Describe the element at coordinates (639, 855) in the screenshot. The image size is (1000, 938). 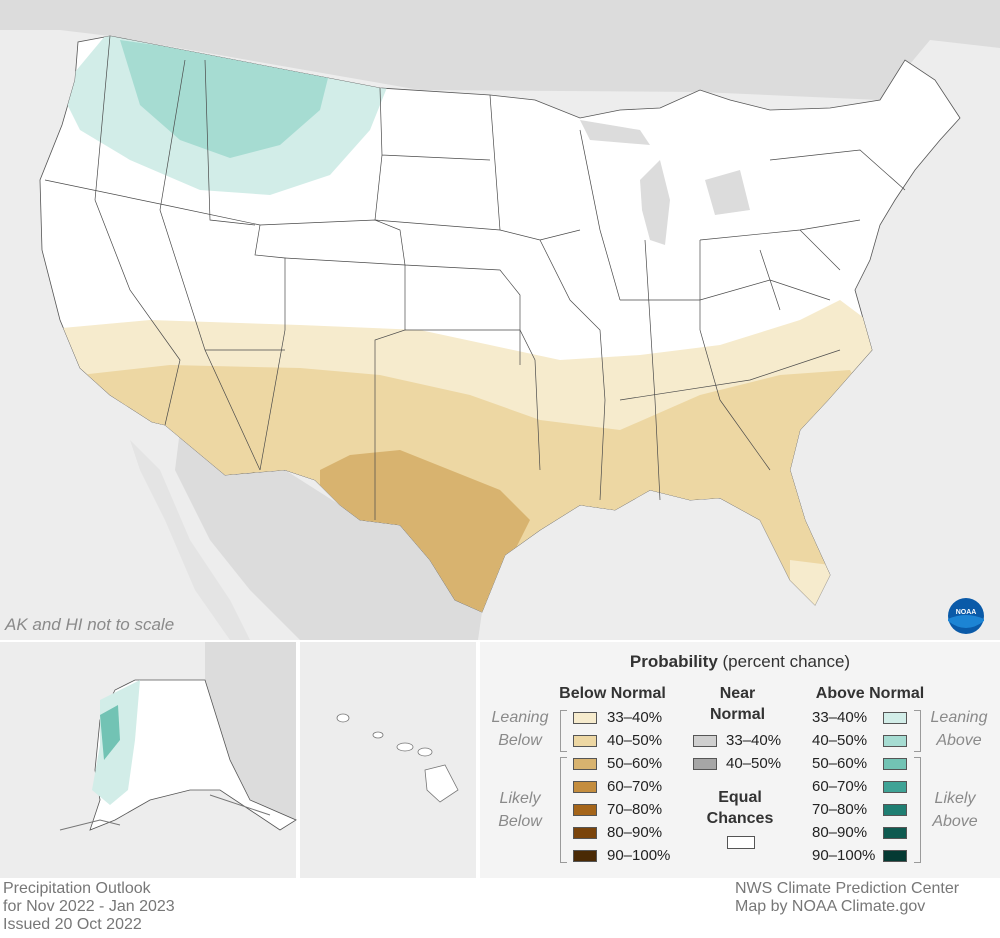
I see `below-row-6-label: 90–100%` at that location.